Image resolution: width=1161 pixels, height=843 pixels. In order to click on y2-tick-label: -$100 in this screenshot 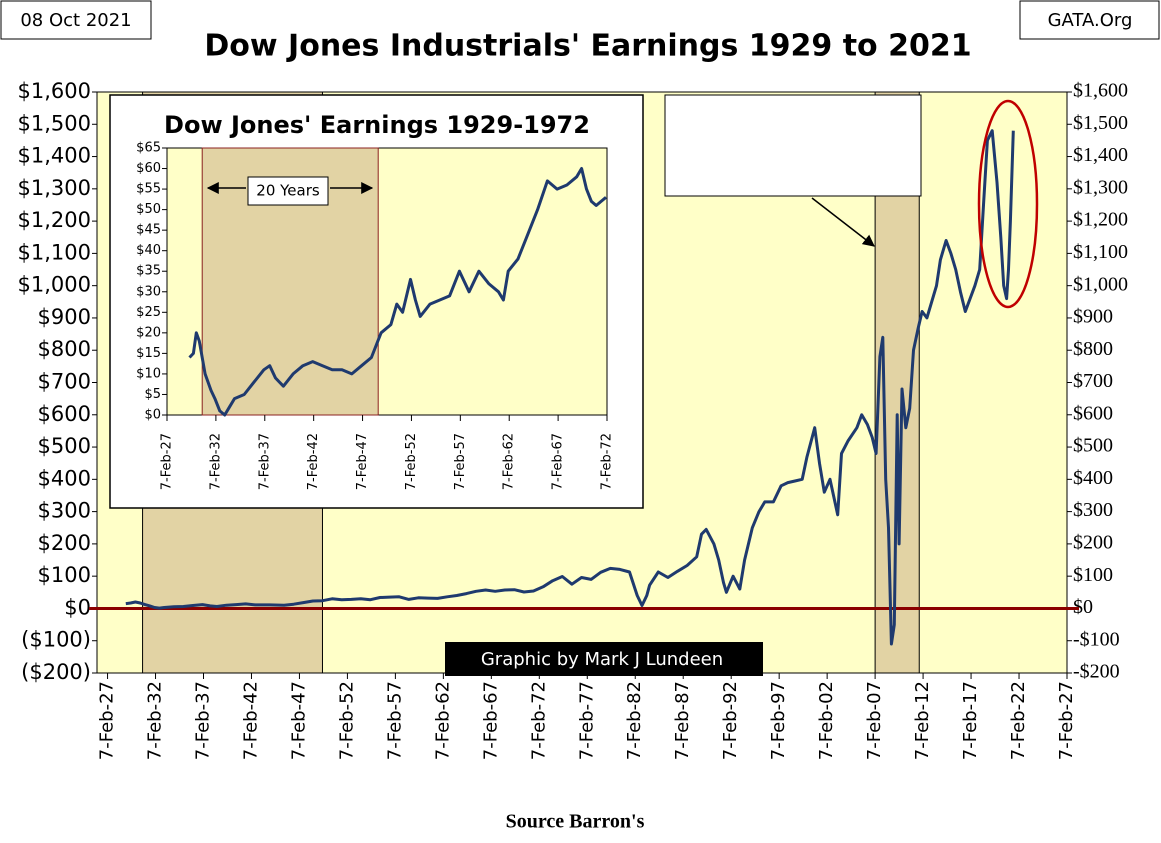, I will do `click(1096, 639)`.